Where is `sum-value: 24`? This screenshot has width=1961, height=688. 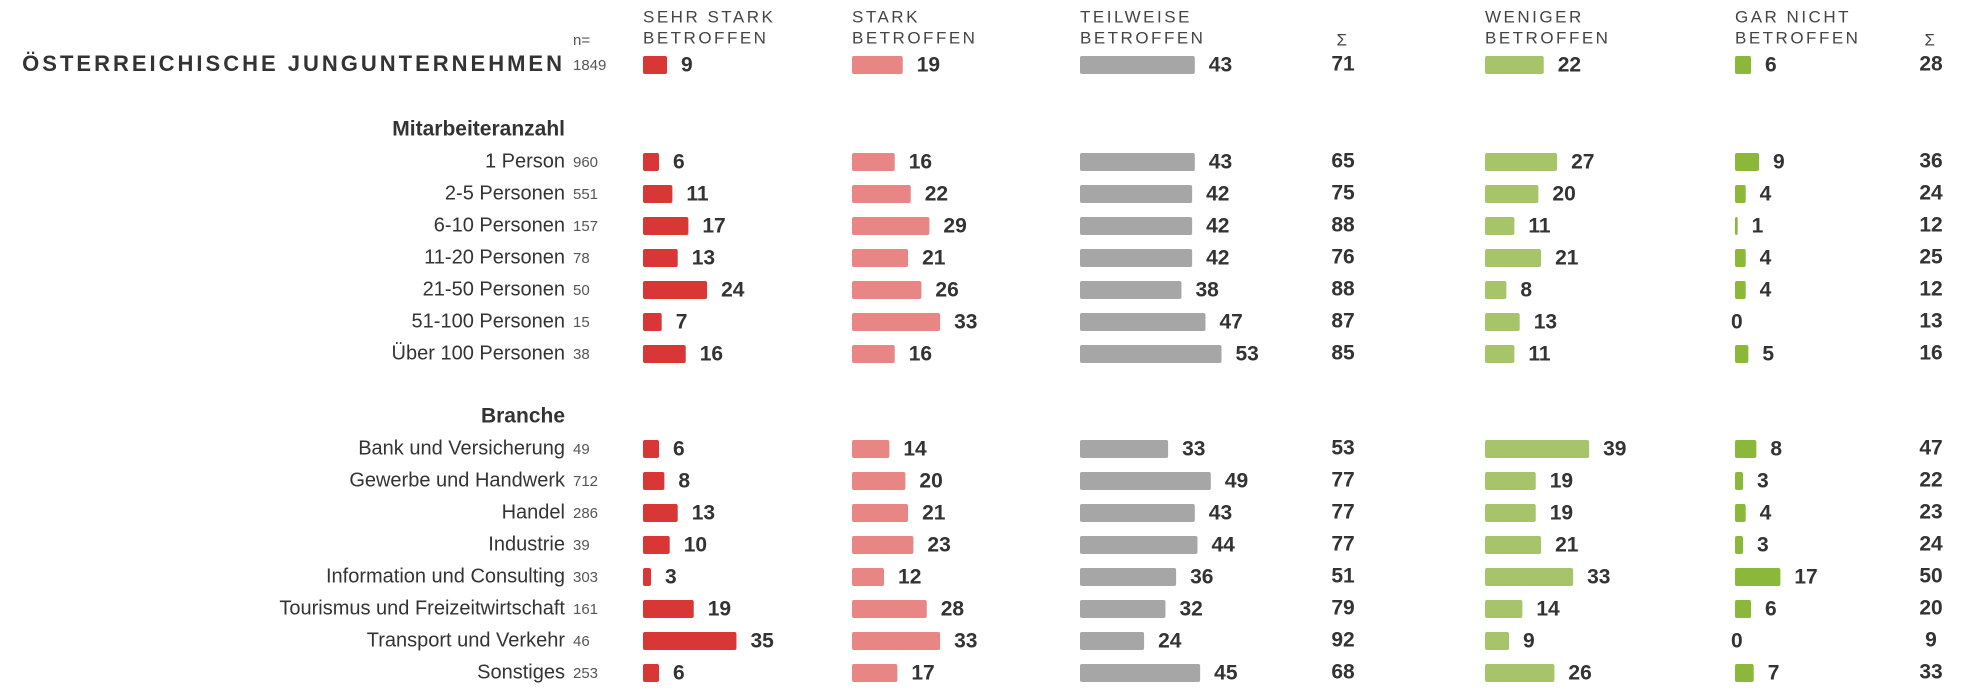
sum-value: 24 is located at coordinates (1931, 544).